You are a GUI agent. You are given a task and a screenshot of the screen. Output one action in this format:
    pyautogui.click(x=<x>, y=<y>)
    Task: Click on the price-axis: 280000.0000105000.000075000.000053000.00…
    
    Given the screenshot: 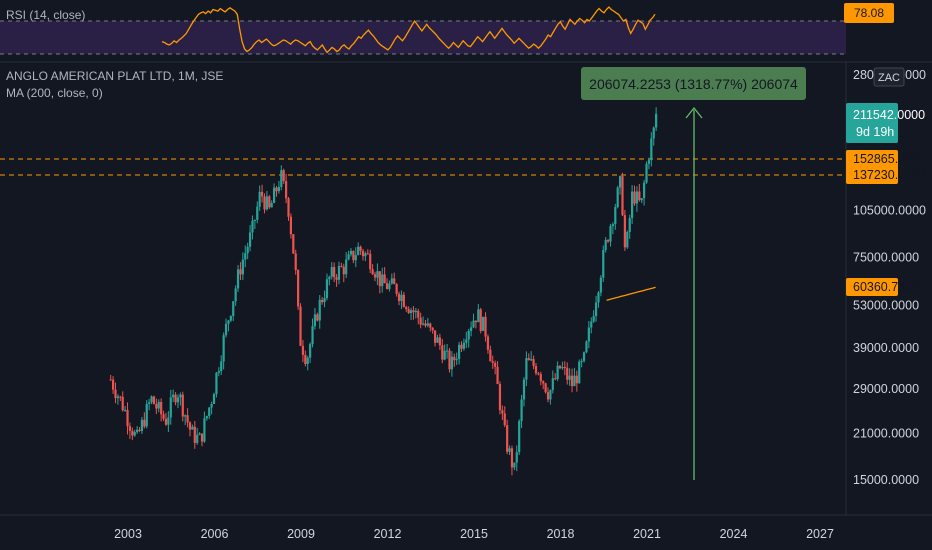 What is the action you would take?
    pyautogui.click(x=885, y=288)
    